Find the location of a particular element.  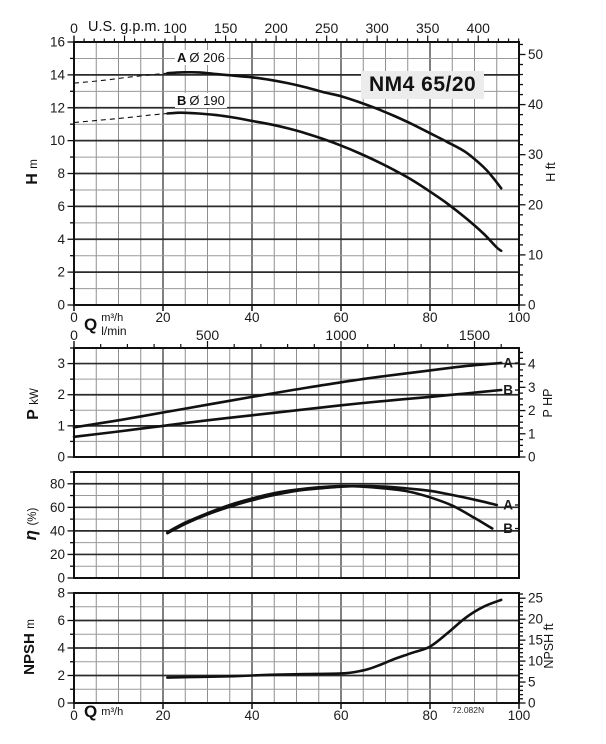

curve-B-dashed is located at coordinates (120, 118).